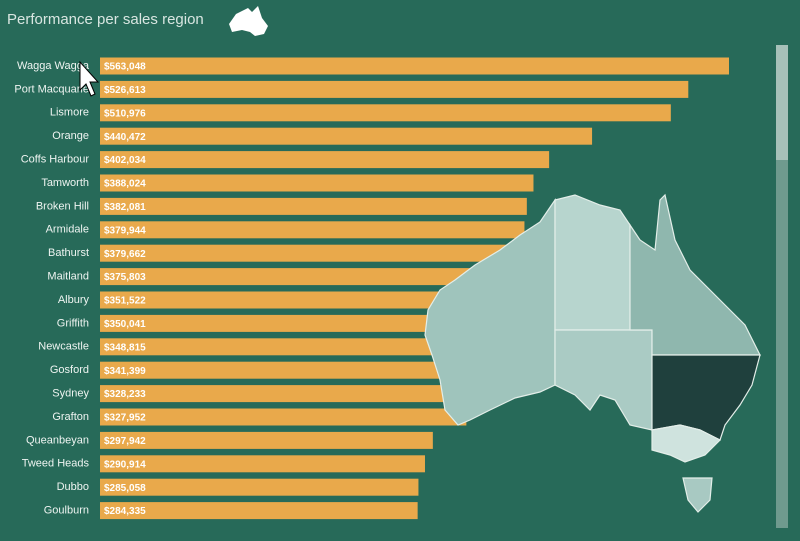 Image resolution: width=800 pixels, height=541 pixels. Describe the element at coordinates (695, 274) in the screenshot. I see `map-qld` at that location.